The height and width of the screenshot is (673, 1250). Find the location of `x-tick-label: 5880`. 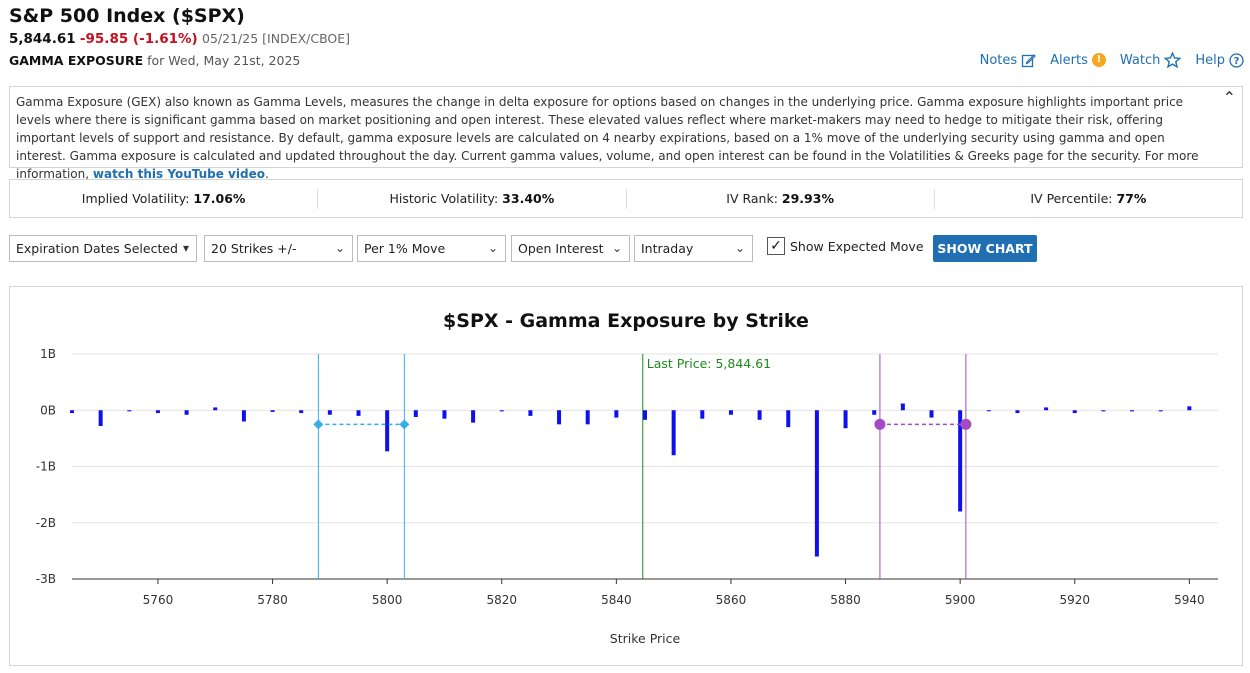

x-tick-label: 5880 is located at coordinates (845, 600).